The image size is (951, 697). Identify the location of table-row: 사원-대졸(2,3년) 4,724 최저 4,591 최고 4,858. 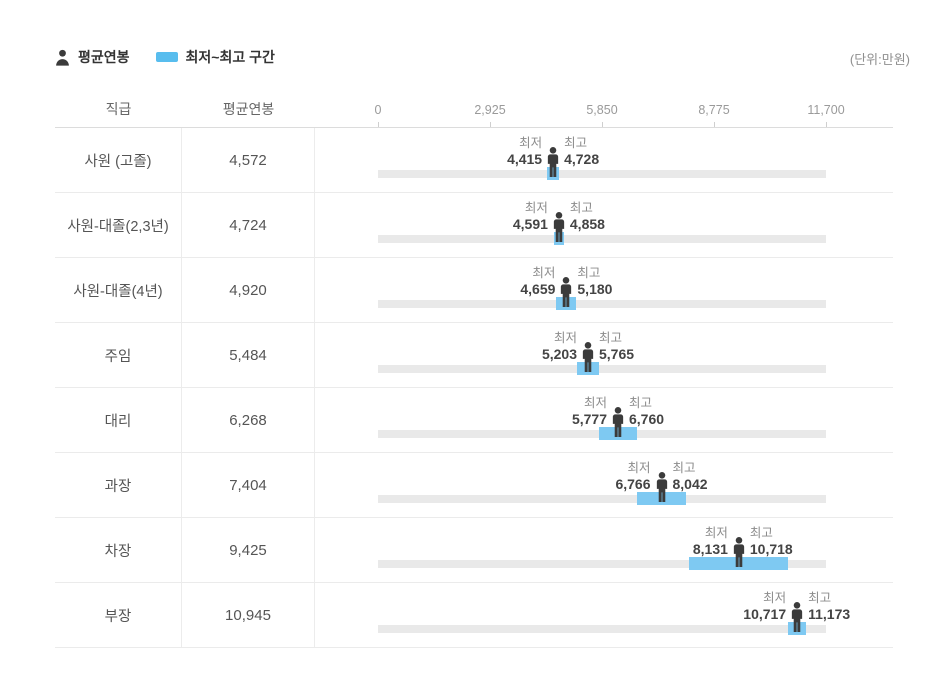
(474, 225).